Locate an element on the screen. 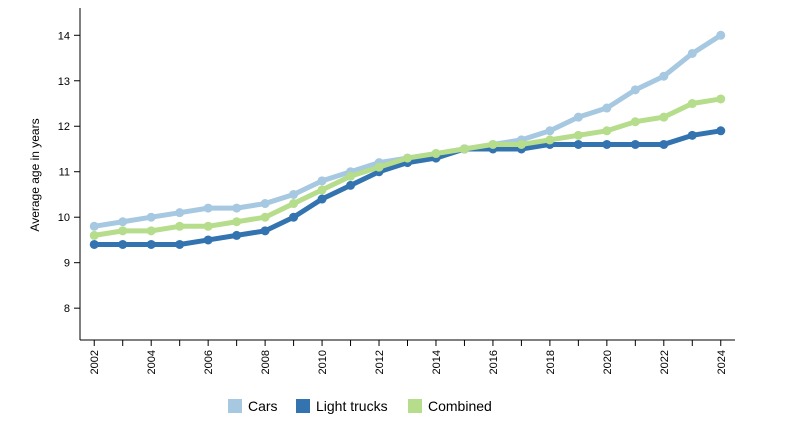 This screenshot has height=427, width=800. y-tick-label: 12 is located at coordinates (64, 127).